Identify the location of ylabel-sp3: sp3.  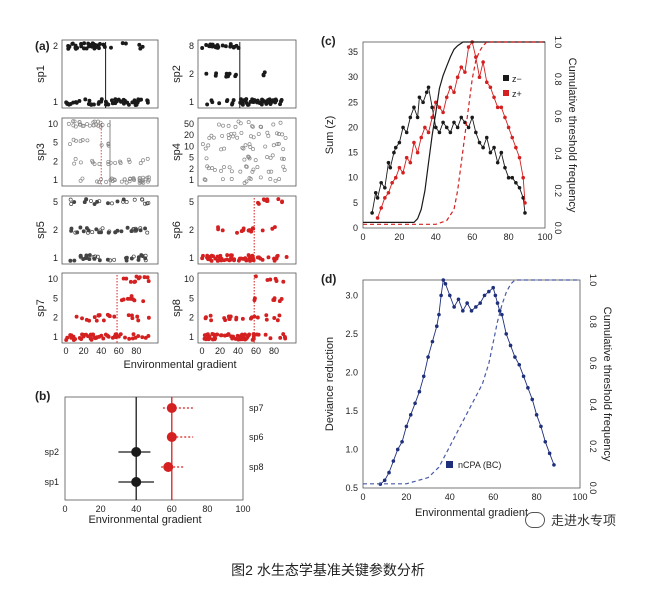
(41, 152).